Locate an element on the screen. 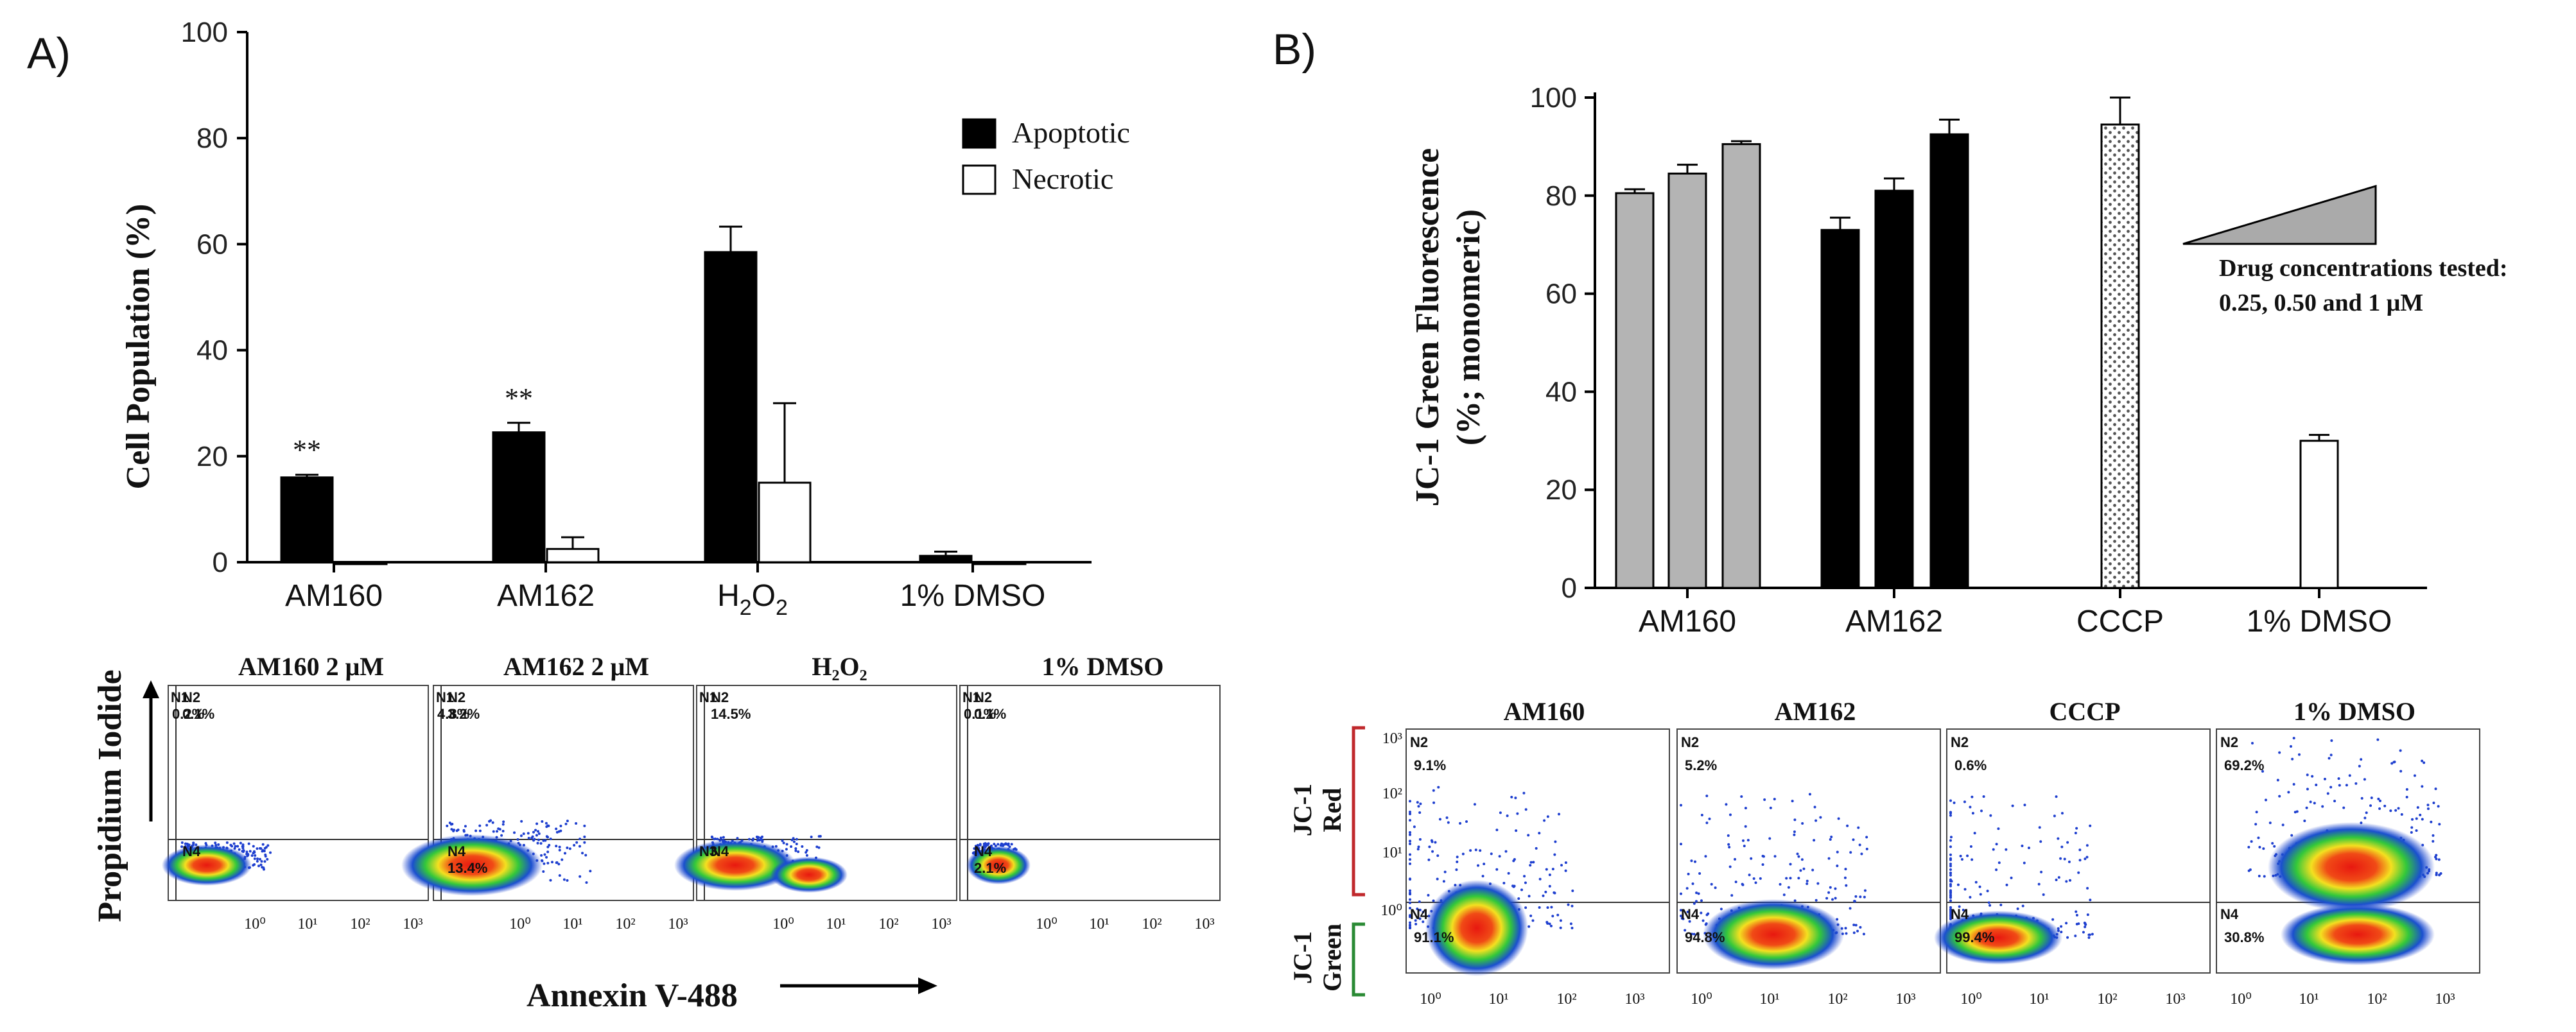 Image resolution: width=2576 pixels, height=1032 pixels. quadrant-label: 0.2% is located at coordinates (188, 714).